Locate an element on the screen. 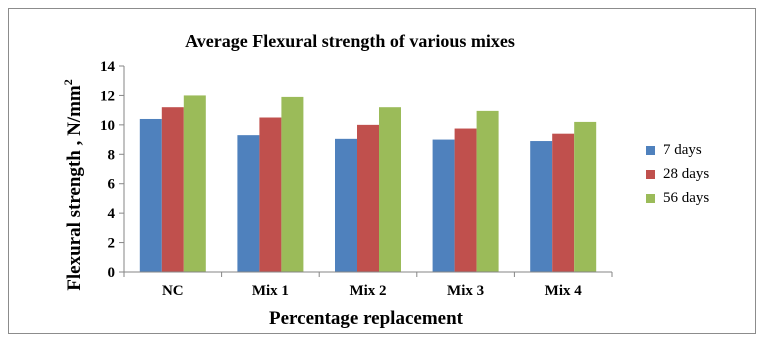 The height and width of the screenshot is (338, 761). bar-mix-1-28-days is located at coordinates (270, 194).